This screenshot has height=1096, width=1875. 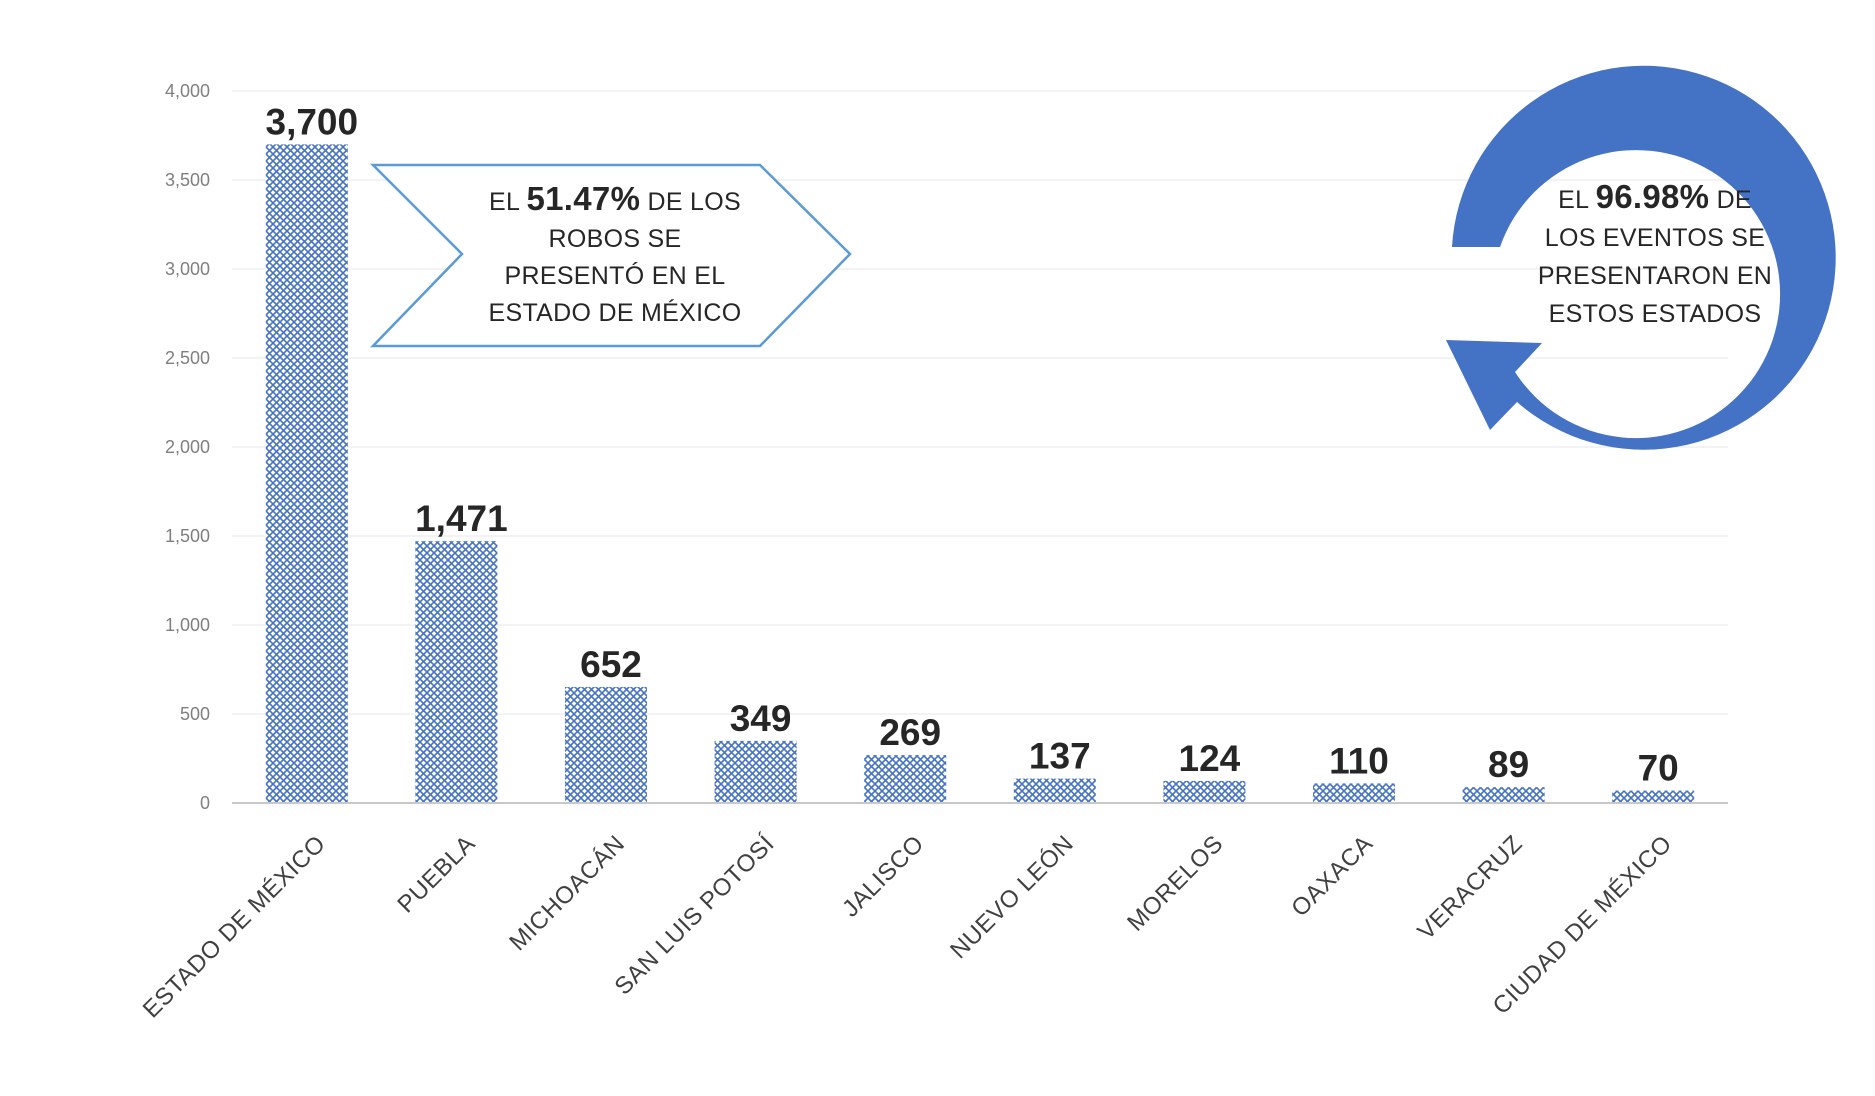 I want to click on data-label: 652, so click(x=611, y=664).